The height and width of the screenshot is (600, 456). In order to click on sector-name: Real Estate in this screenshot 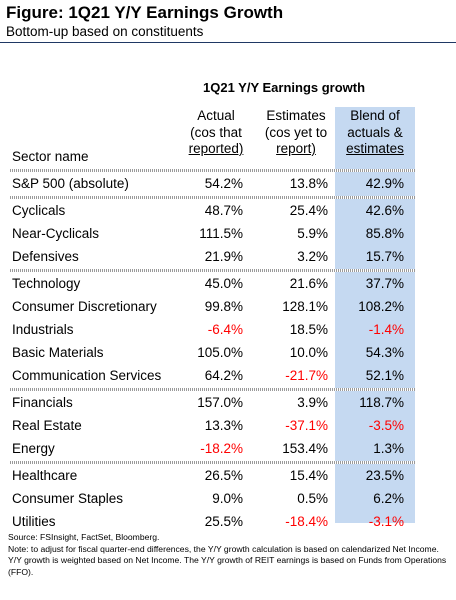, I will do `click(47, 425)`.